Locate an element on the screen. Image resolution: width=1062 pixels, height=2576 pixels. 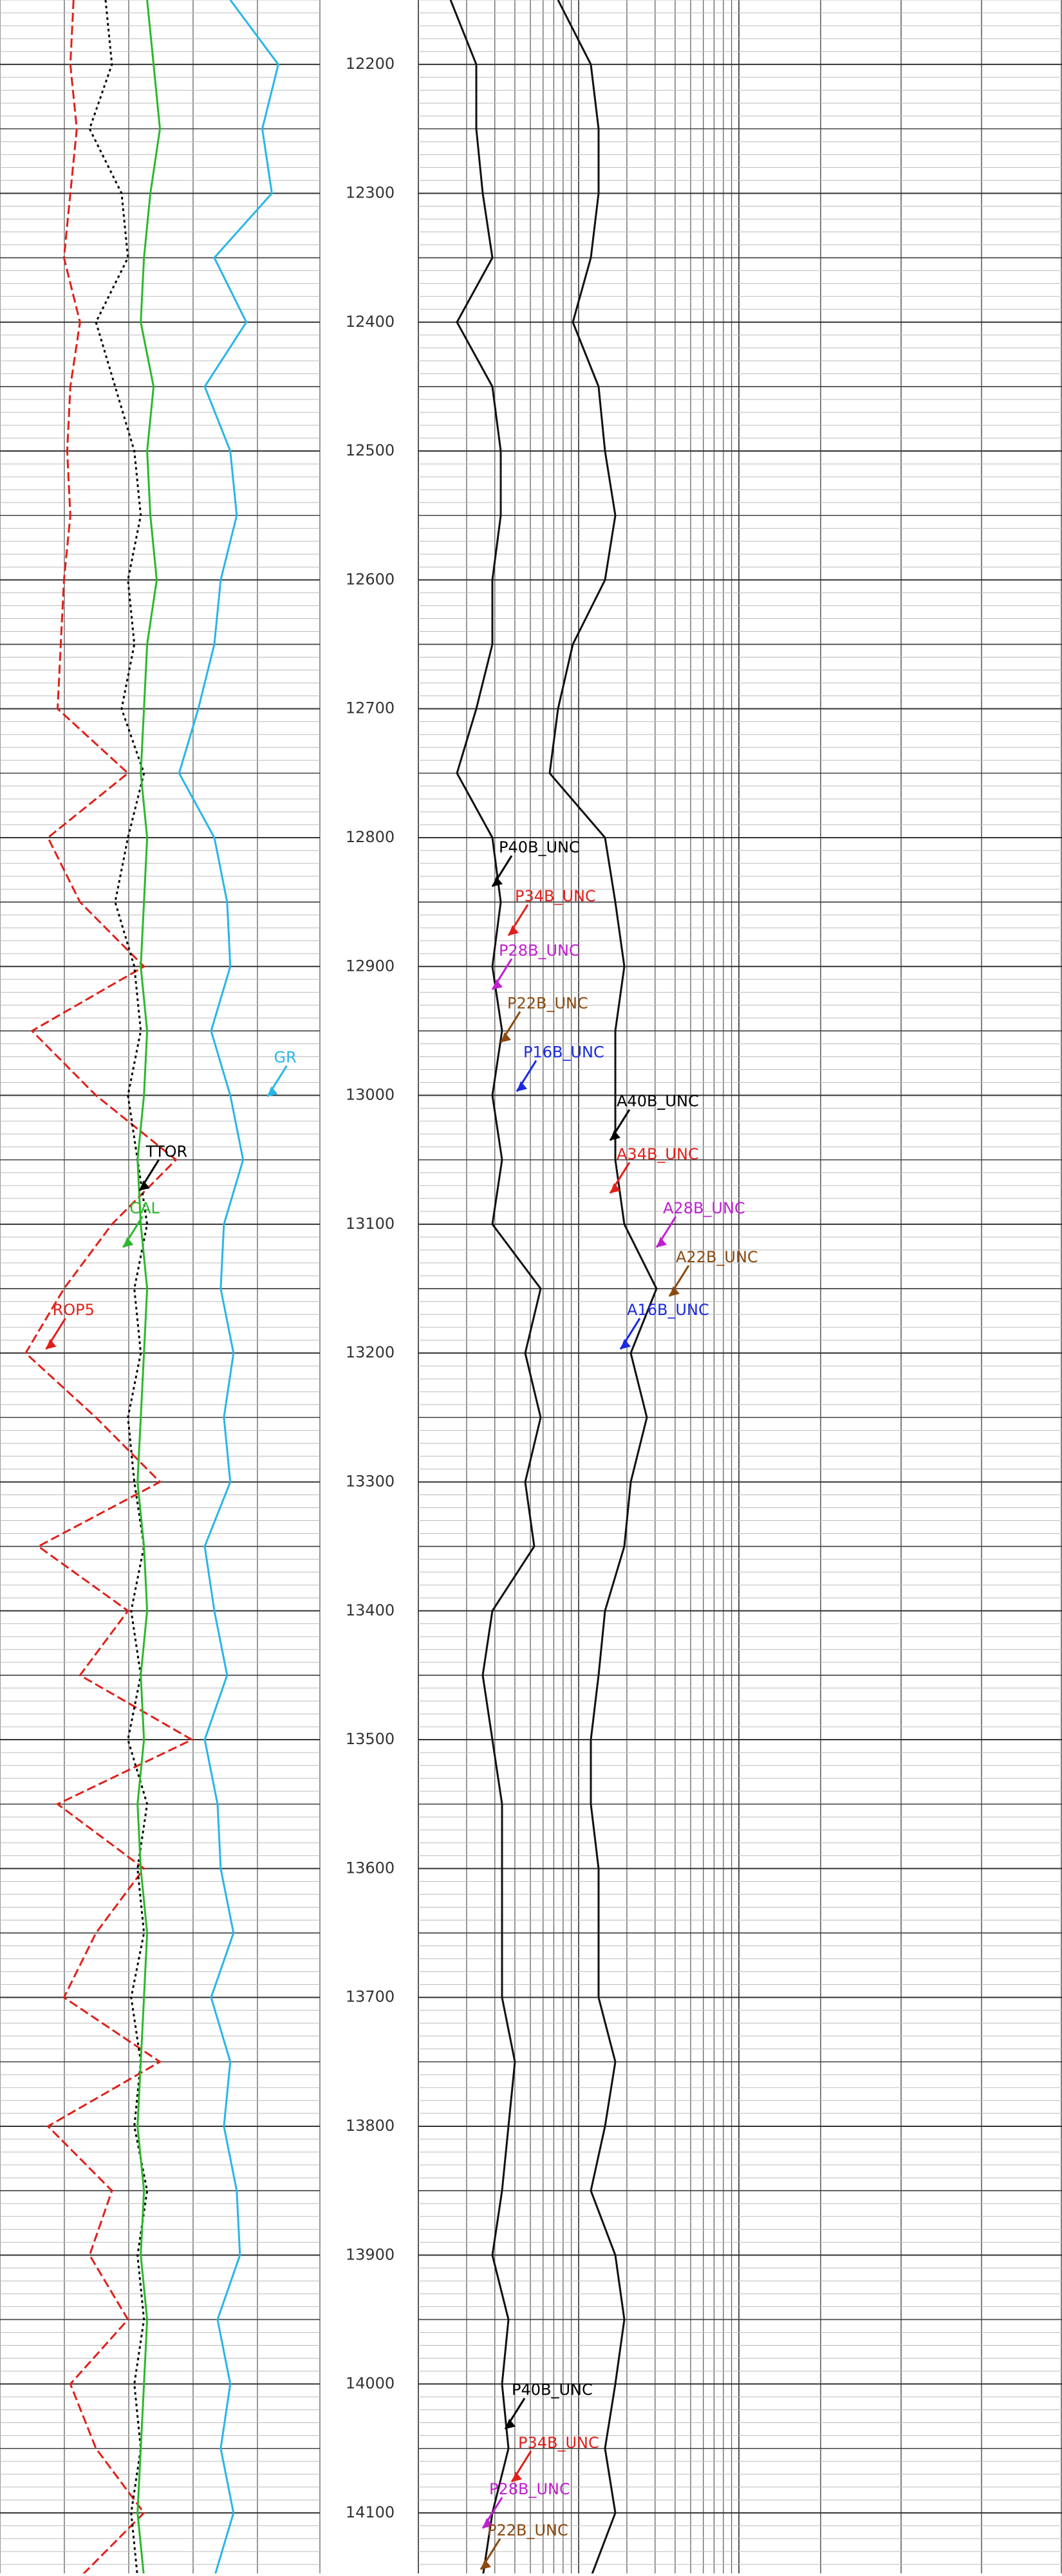
annotation-label: TTOR is located at coordinates (166, 1152).